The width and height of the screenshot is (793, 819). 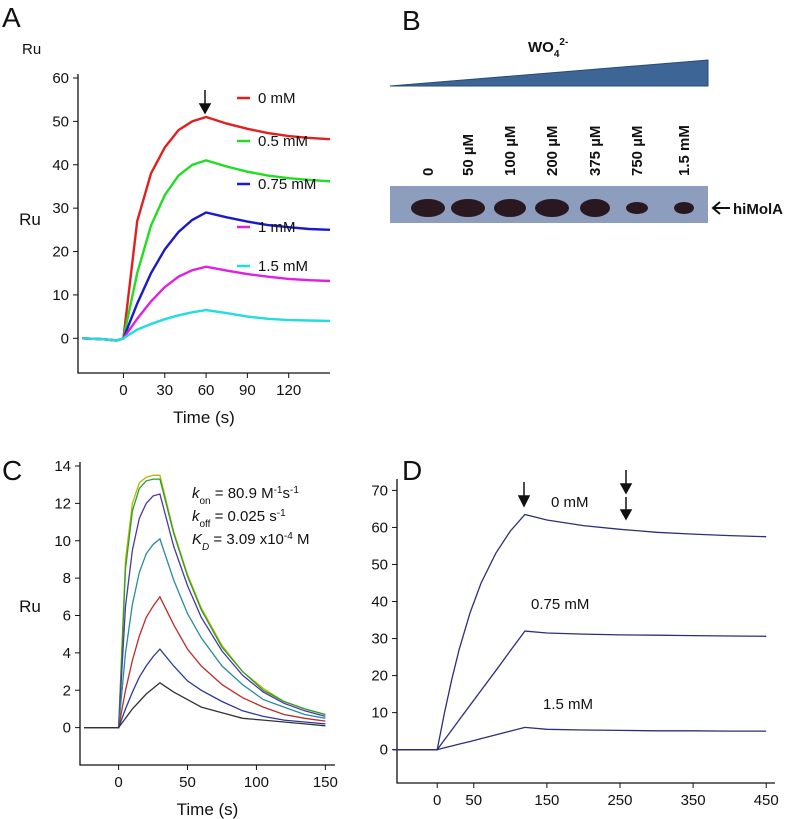 What do you see at coordinates (379, 490) in the screenshot?
I see `y-tick-label: 70` at bounding box center [379, 490].